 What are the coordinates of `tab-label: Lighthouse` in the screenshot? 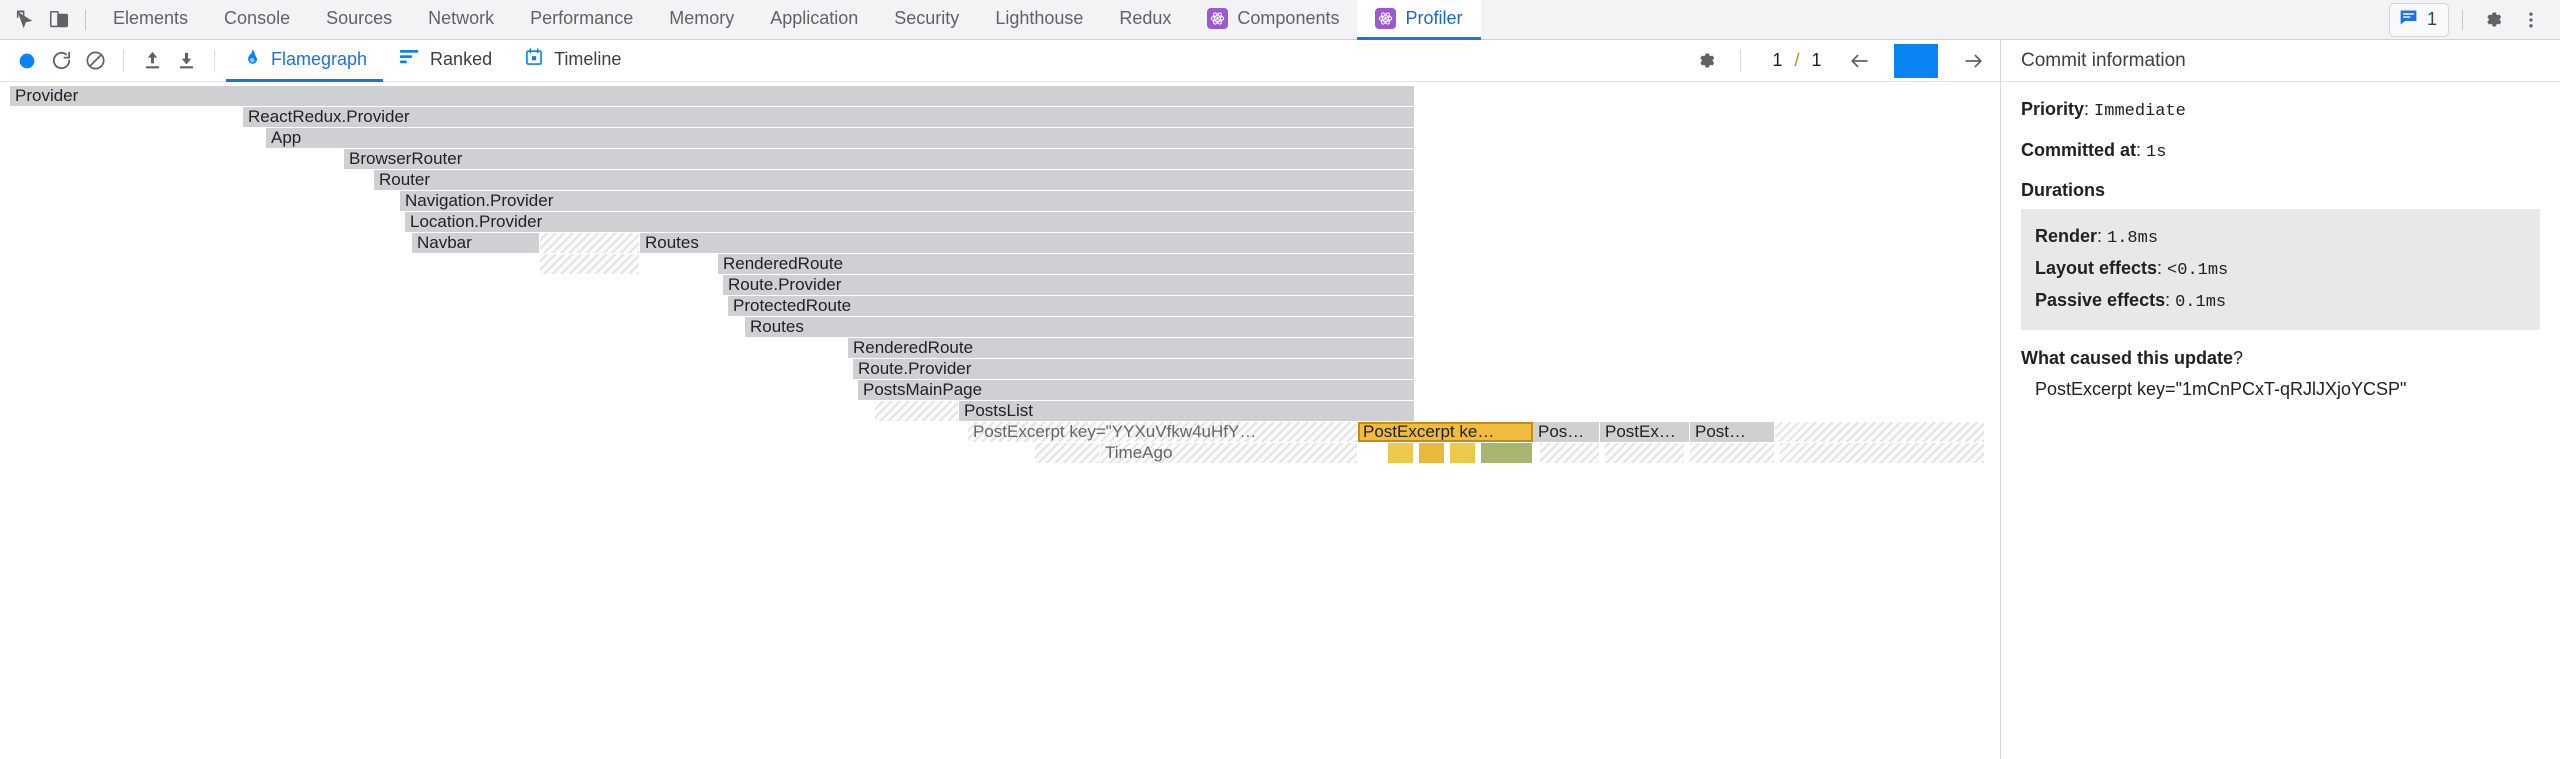 It's located at (1039, 17).